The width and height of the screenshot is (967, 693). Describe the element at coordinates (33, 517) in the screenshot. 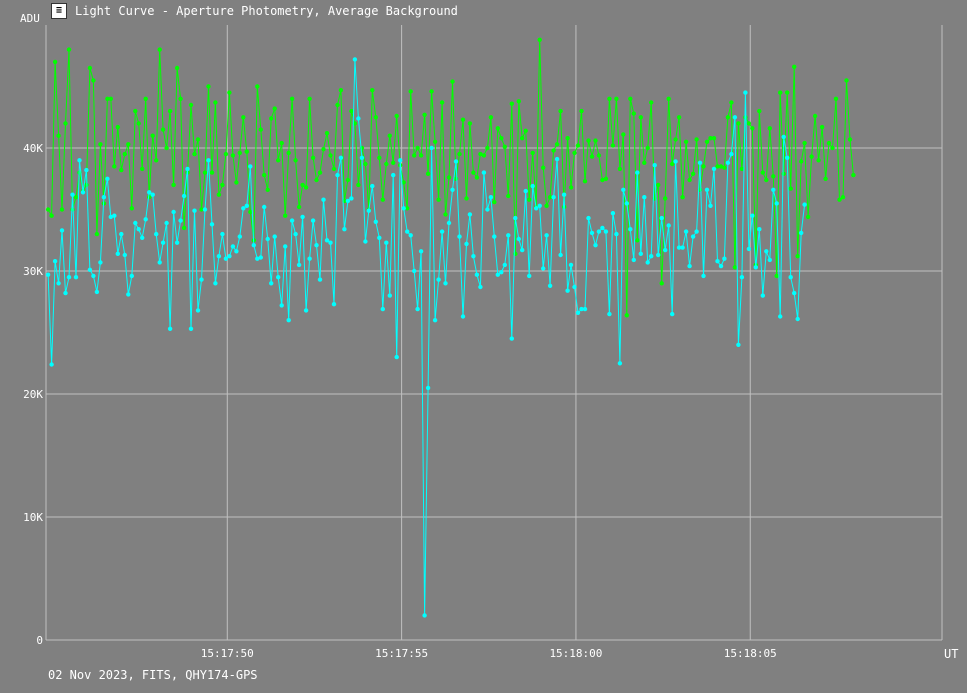

I see `y-tick-label: 10K` at that location.